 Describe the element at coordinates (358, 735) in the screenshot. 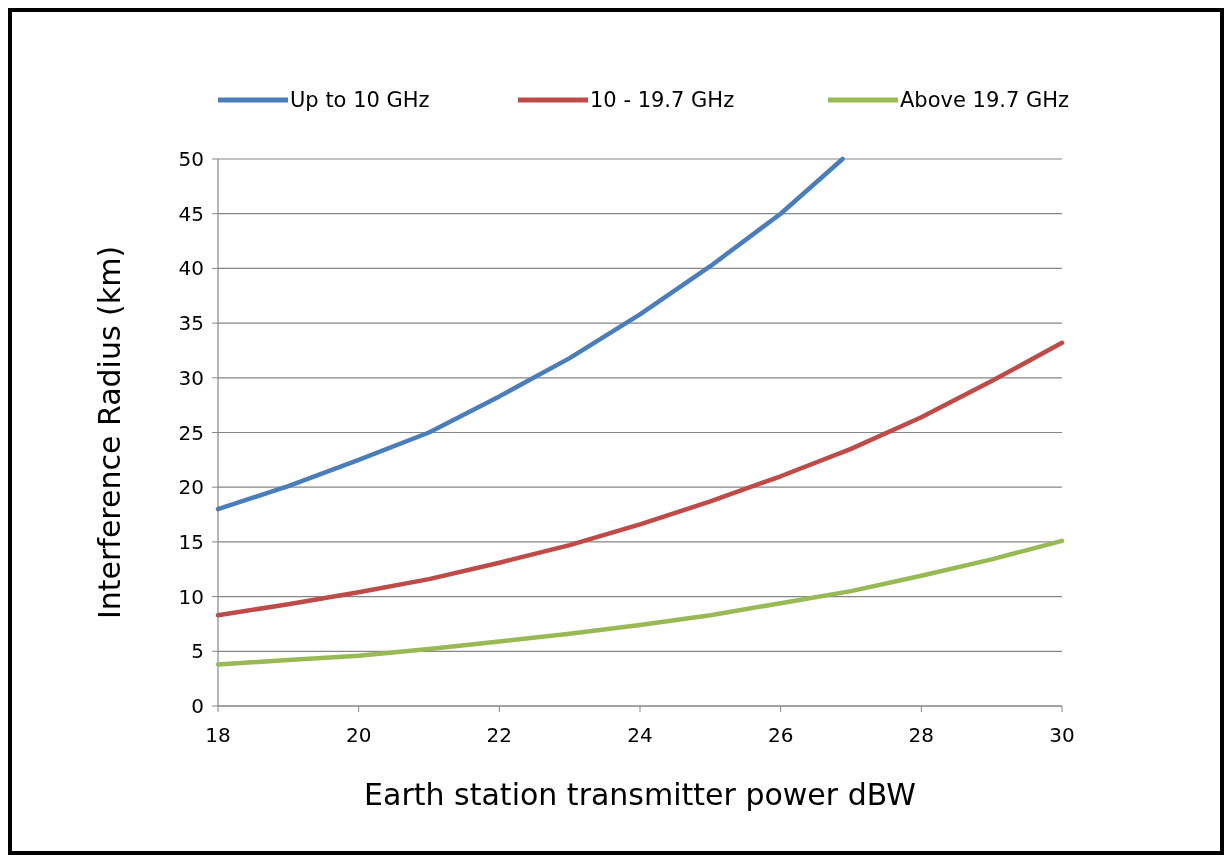

I see `x-tick-label: 20` at that location.